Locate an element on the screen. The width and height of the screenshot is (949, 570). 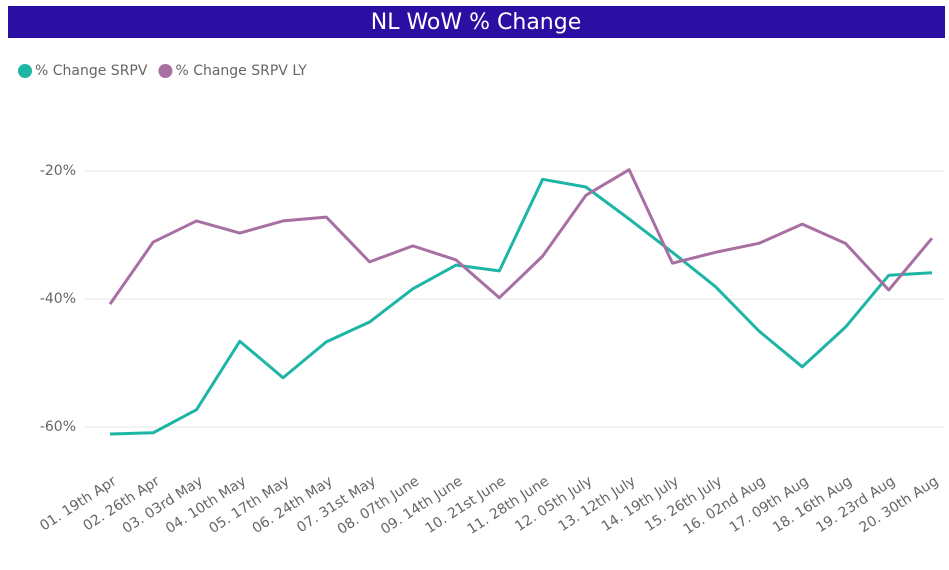
chart-title: NL WoW % Change is located at coordinates (476, 22).